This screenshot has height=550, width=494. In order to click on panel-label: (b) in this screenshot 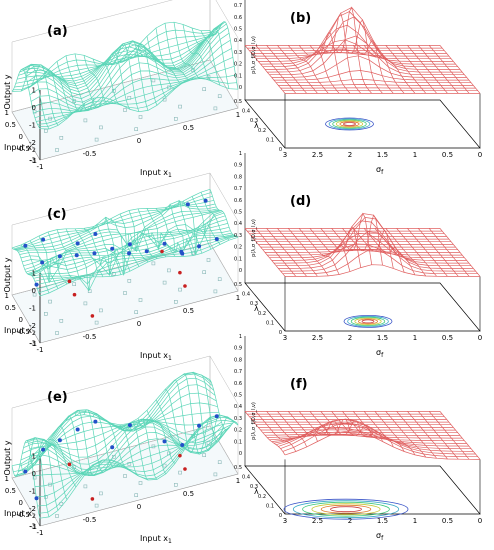, I will do `click(300, 18)`.